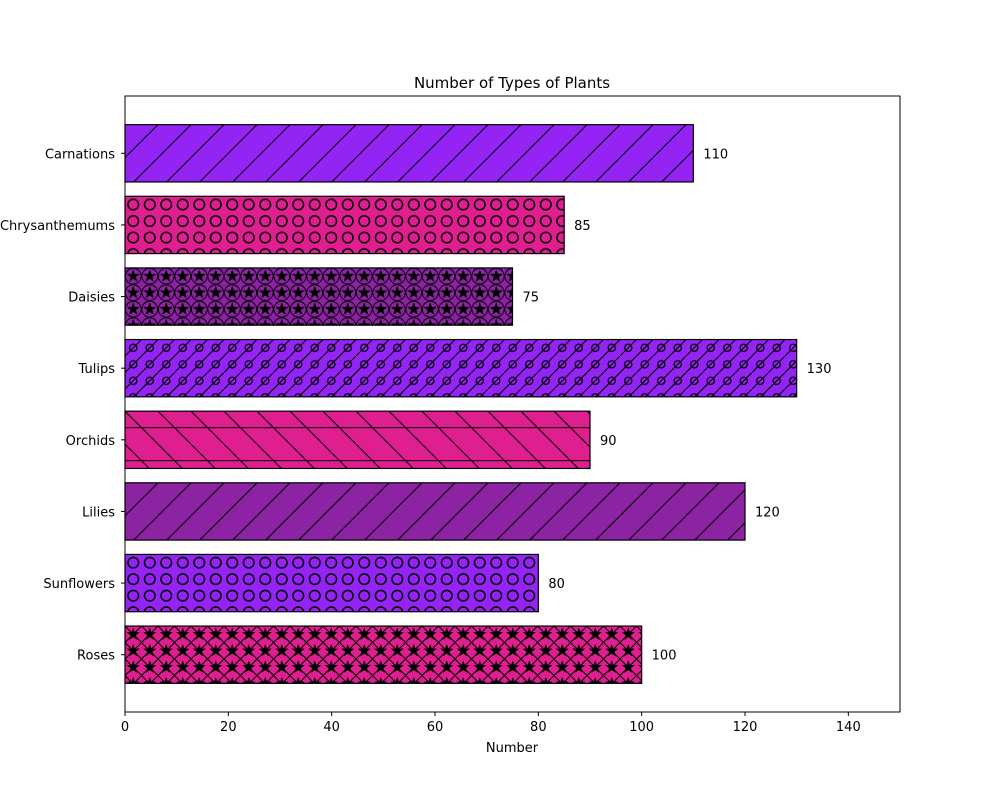 This screenshot has height=800, width=1000. Describe the element at coordinates (57, 226) in the screenshot. I see `y-tick-label: Chrysanthemums` at that location.